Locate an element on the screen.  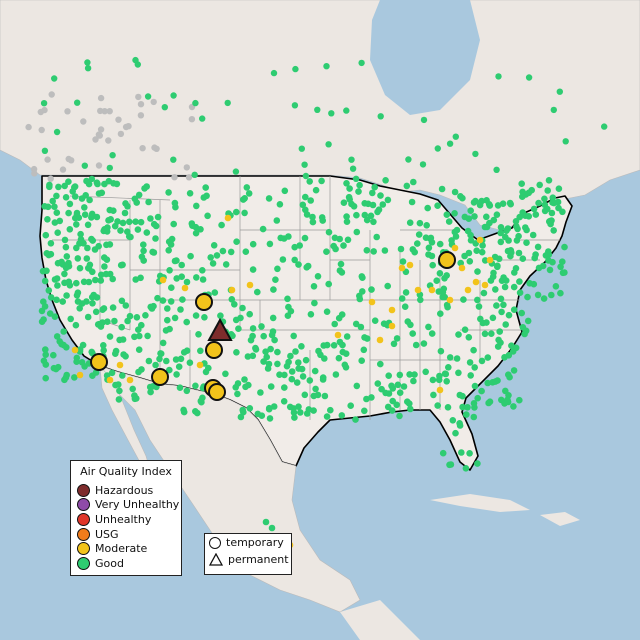
circle-icon is located at coordinates (215, 542).